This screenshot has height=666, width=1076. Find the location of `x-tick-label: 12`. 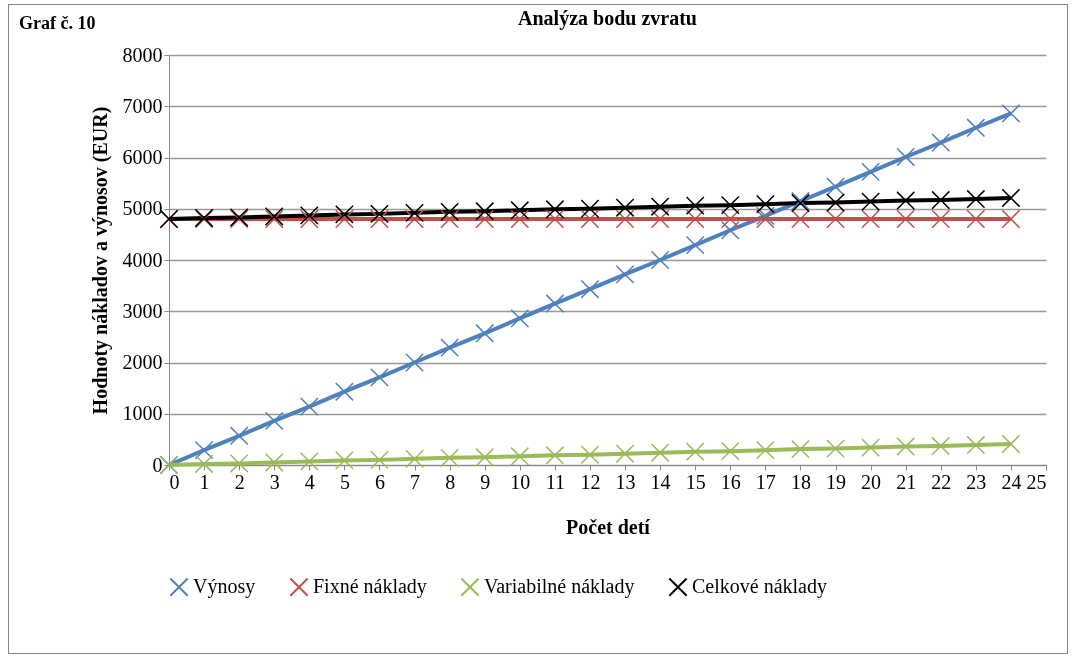

x-tick-label: 12 is located at coordinates (590, 481).